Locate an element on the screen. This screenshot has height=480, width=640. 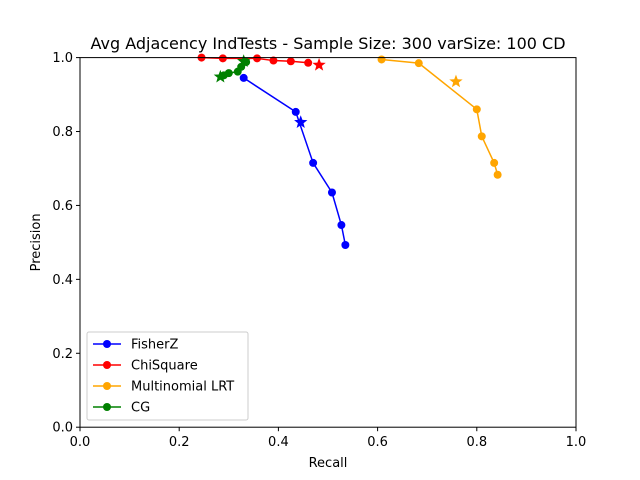
x-tick-label: 1.0 is located at coordinates (576, 442).